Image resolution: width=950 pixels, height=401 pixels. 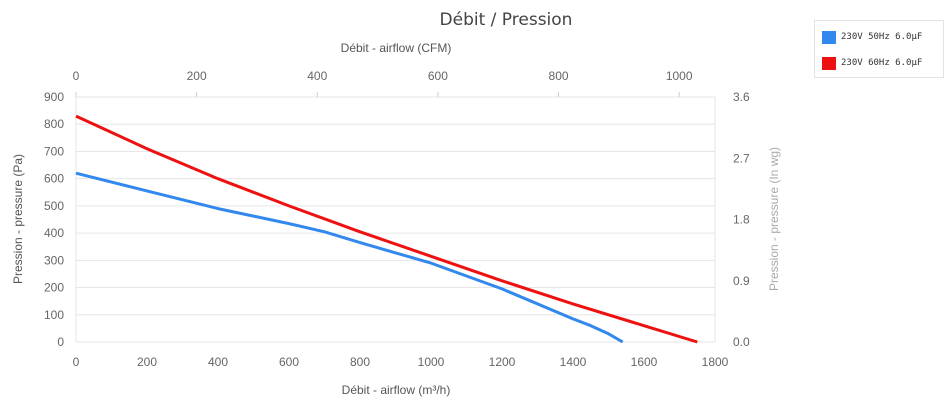 What do you see at coordinates (360, 362) in the screenshot?
I see `x-tick-label-4: 800` at bounding box center [360, 362].